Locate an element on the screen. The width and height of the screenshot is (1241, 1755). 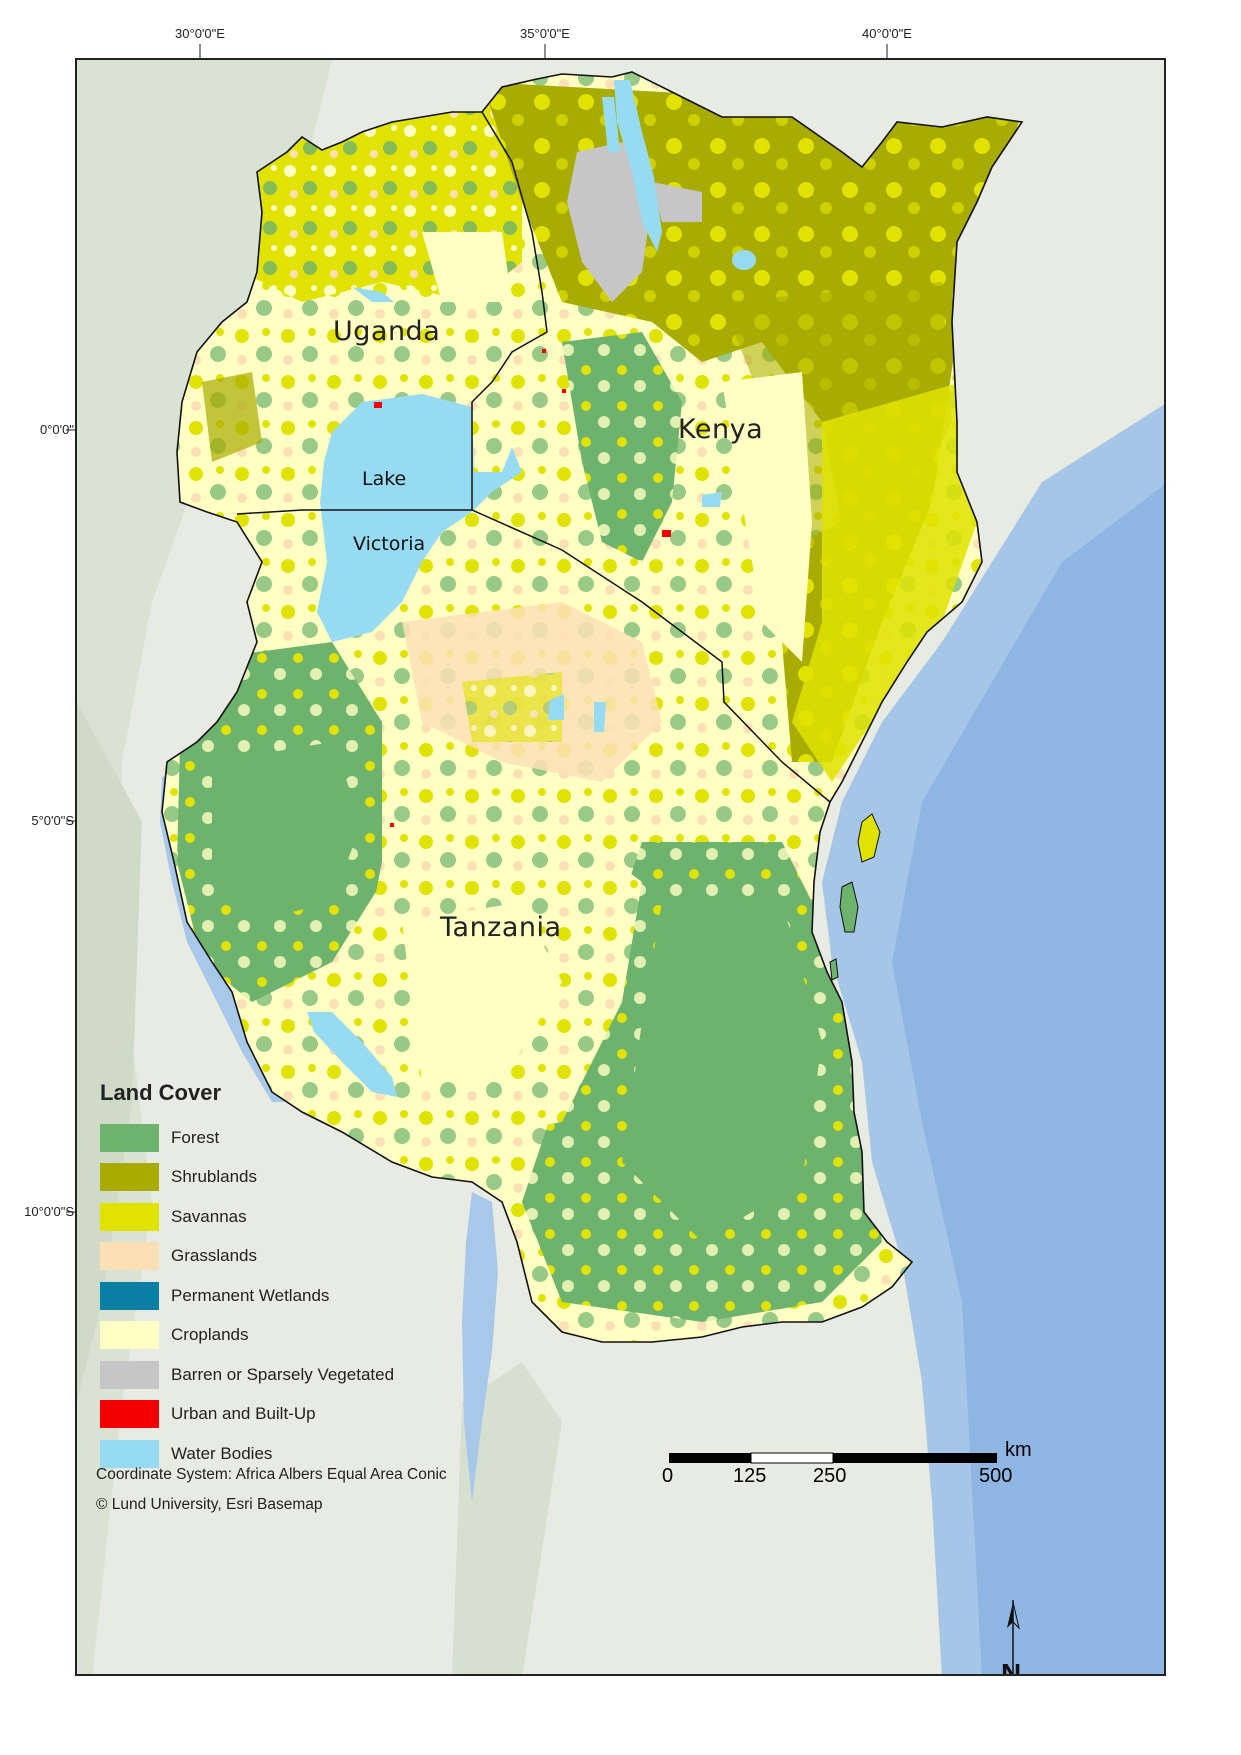
scale-tick-250: 250 is located at coordinates (830, 1476).